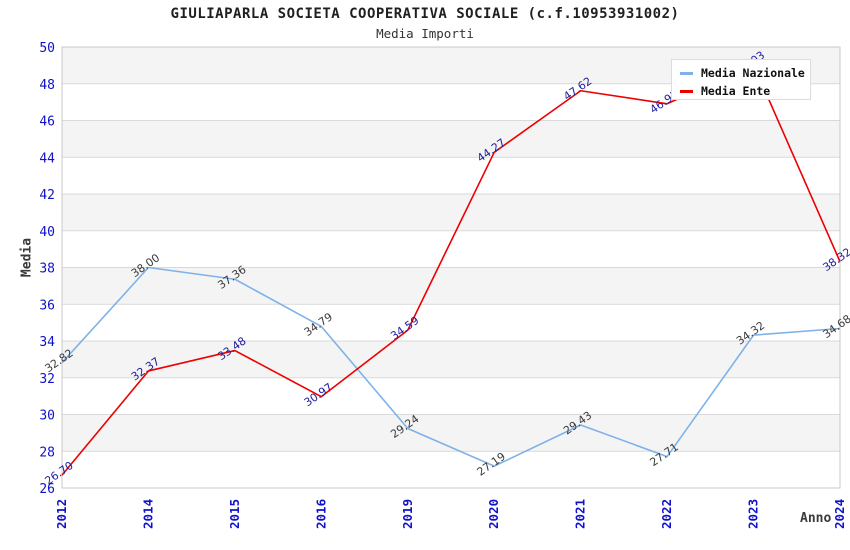  Describe the element at coordinates (580, 514) in the screenshot. I see `x-tick-label: 2021` at that location.